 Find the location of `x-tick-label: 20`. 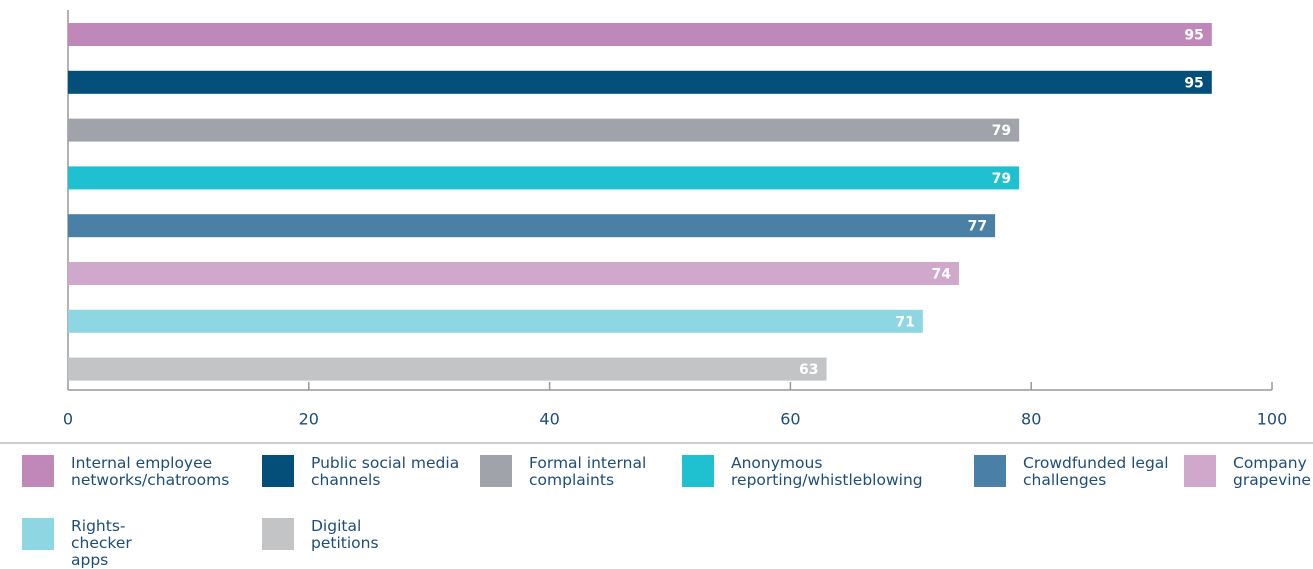

x-tick-label: 20 is located at coordinates (309, 419).